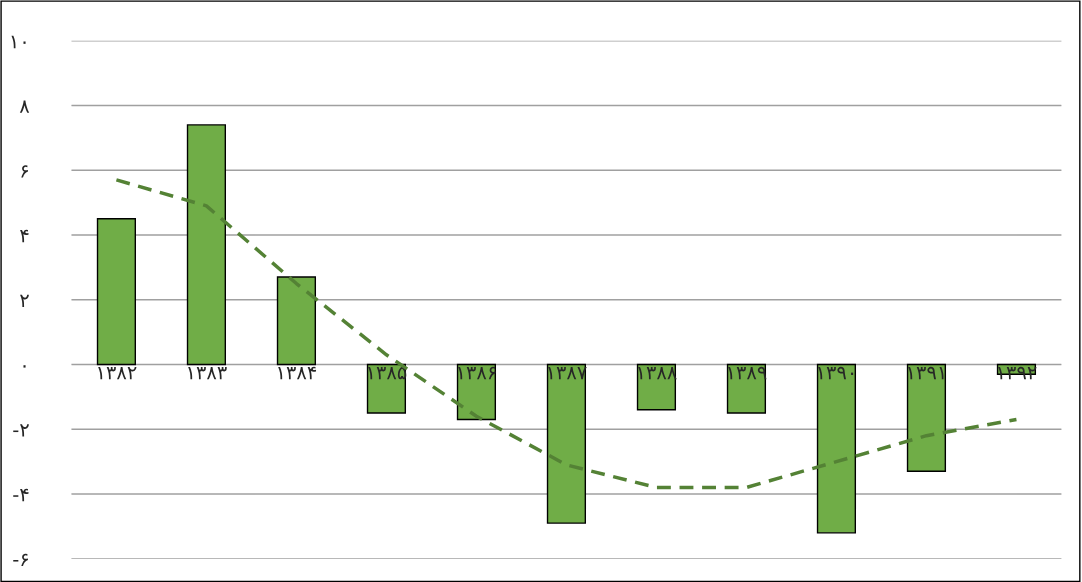 This screenshot has height=582, width=1082. What do you see at coordinates (24, 106) in the screenshot?
I see `y-tick-label: ۸` at bounding box center [24, 106].